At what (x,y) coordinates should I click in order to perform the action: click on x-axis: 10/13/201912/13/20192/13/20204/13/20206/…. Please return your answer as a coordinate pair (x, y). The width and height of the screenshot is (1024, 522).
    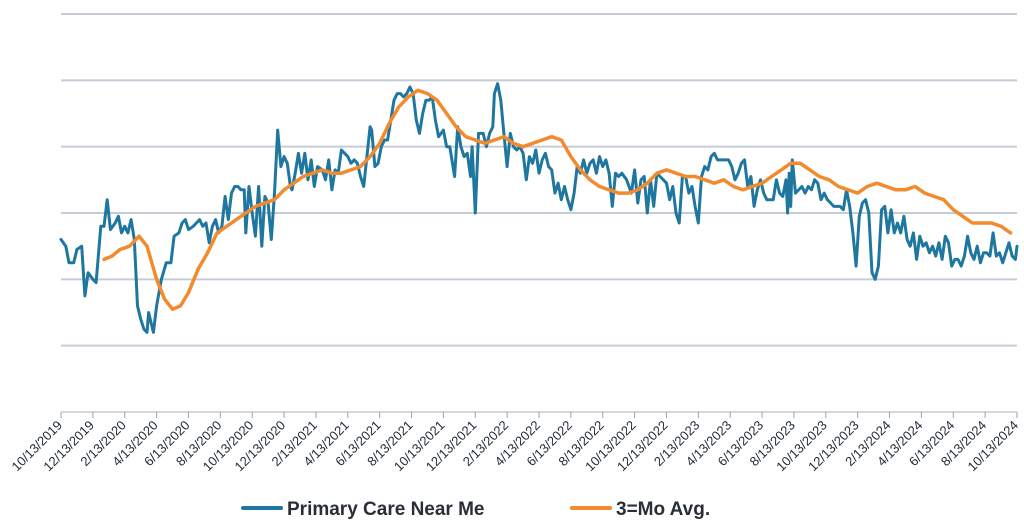
    Looking at the image, I should click on (514, 442).